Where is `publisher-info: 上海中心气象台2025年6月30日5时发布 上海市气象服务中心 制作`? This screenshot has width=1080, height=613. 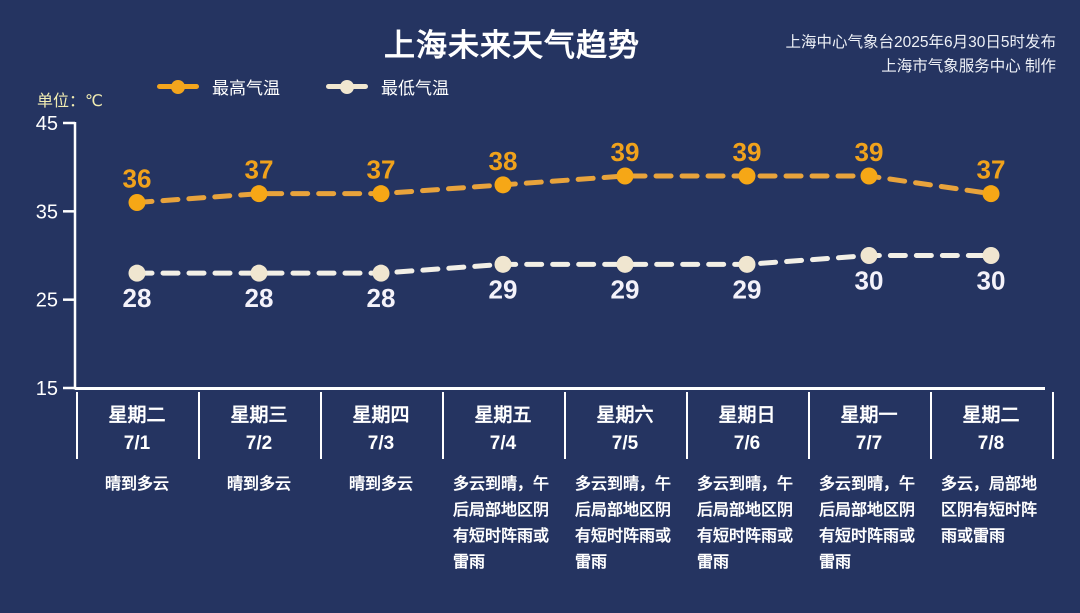
publisher-info: 上海中心气象台2025年6月30日5时发布 上海市气象服务中心 制作 is located at coordinates (921, 55).